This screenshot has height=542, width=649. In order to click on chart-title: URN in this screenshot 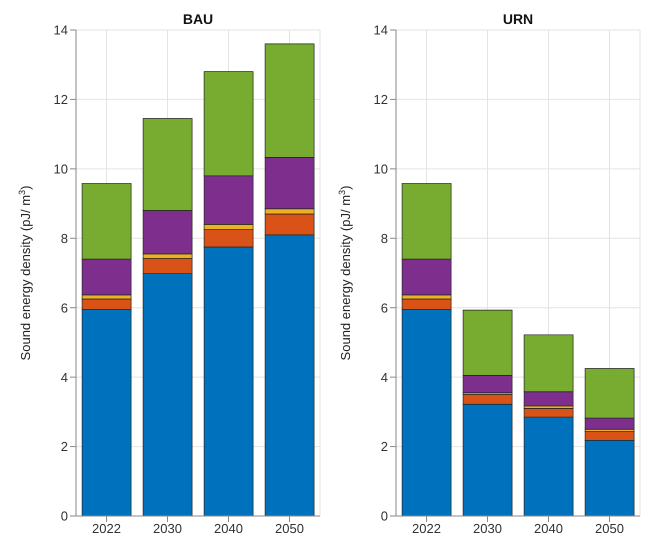, I will do `click(518, 19)`.